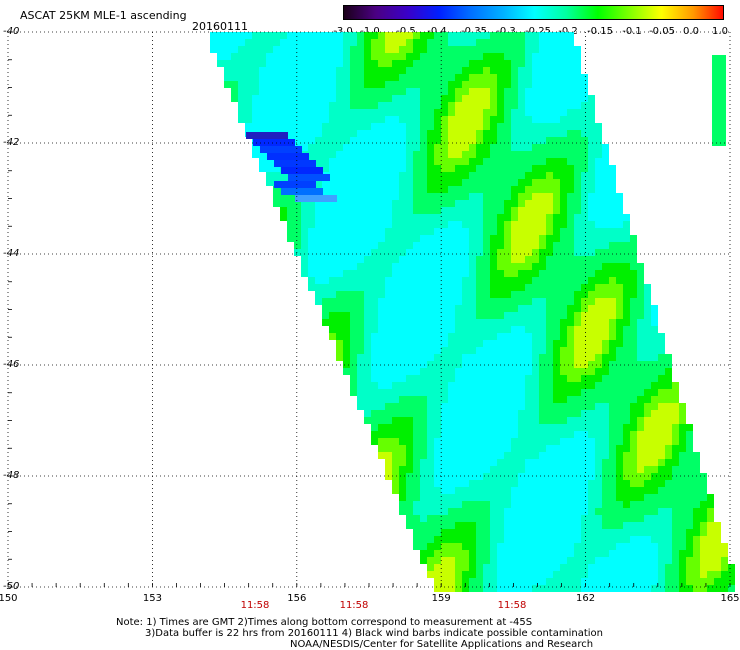 The image size is (740, 650). I want to click on colorbar-label: -0.5, so click(406, 31).